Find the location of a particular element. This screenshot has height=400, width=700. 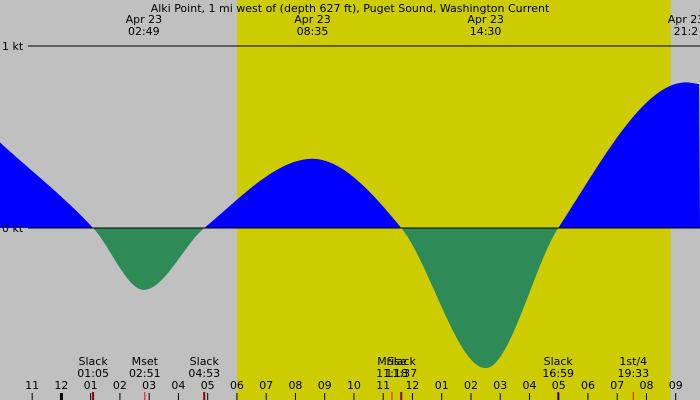

event-name-label: 1st/4 is located at coordinates (633, 361).